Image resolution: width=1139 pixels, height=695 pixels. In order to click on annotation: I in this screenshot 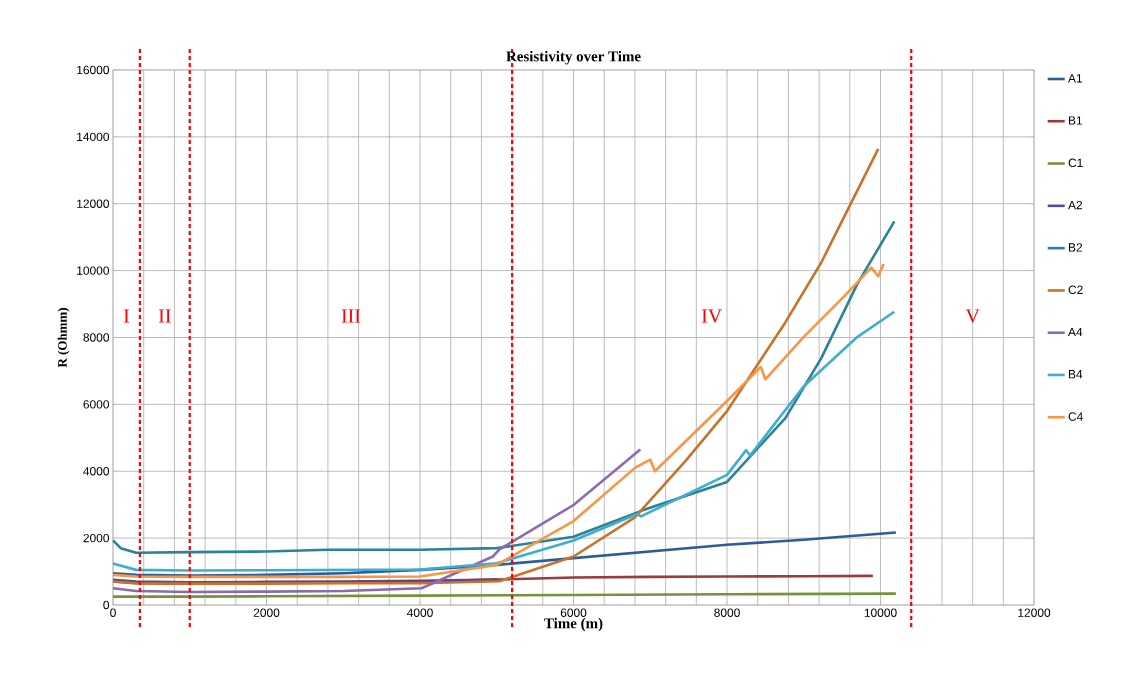, I will do `click(126, 316)`.